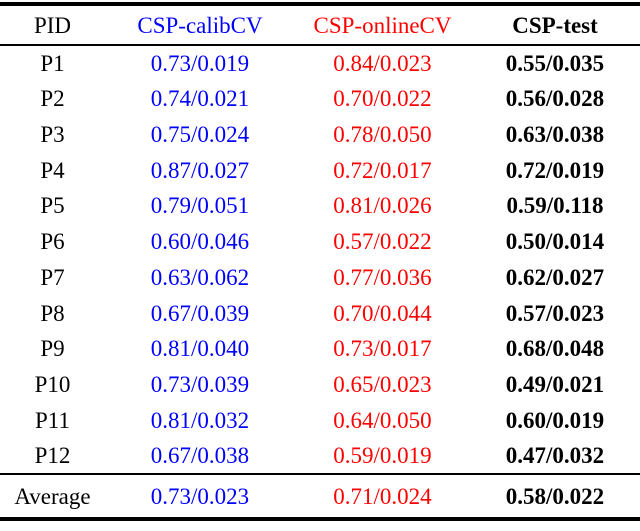  What do you see at coordinates (52, 134) in the screenshot?
I see `pid-cell: P3` at bounding box center [52, 134].